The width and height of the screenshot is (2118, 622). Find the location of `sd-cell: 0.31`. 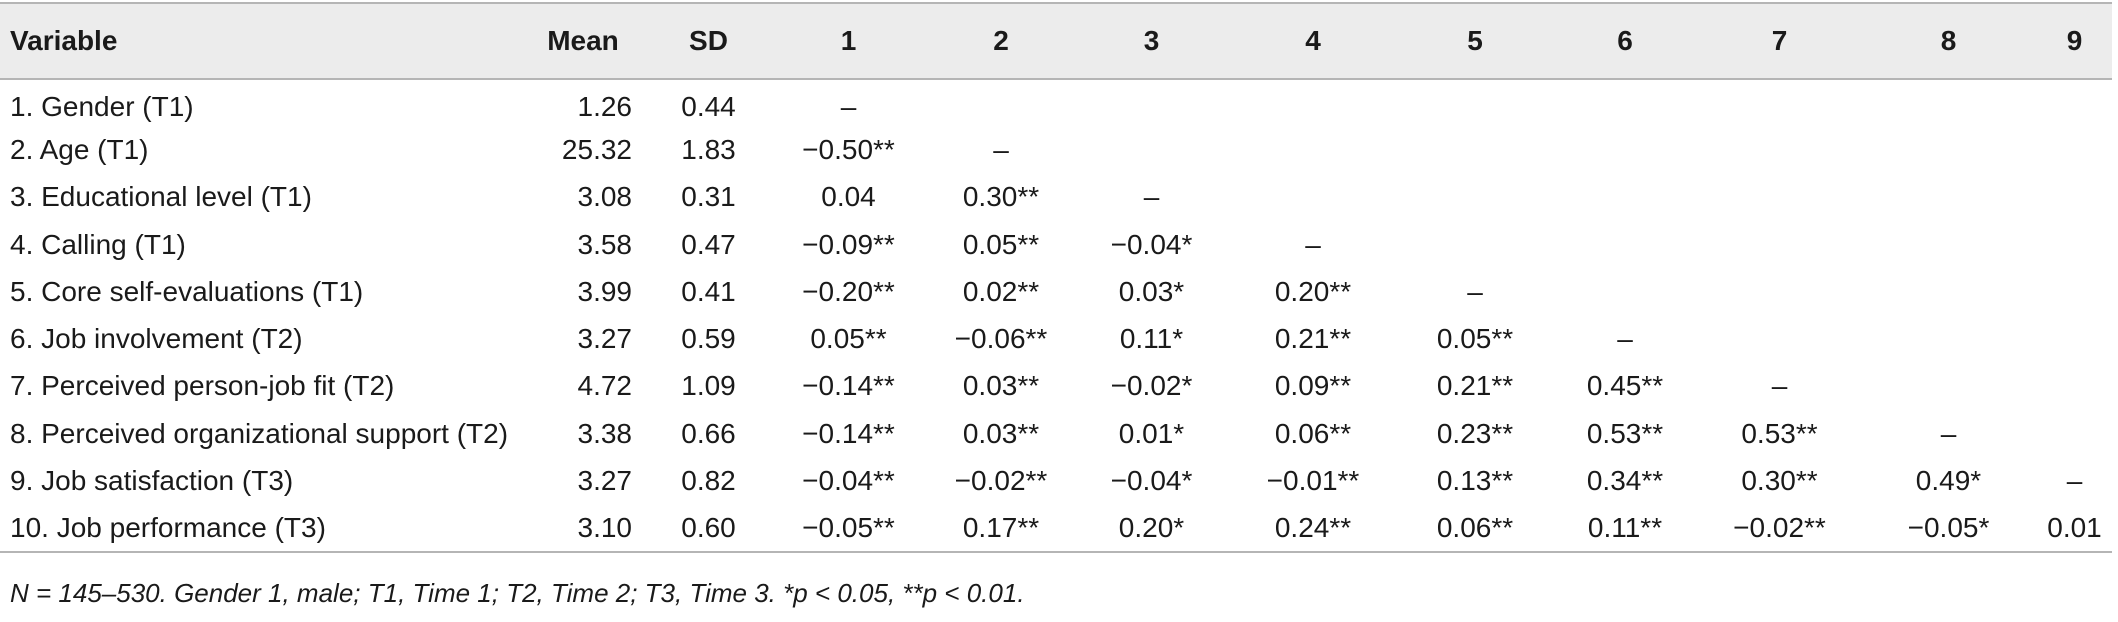

sd-cell: 0.31 is located at coordinates (708, 197).